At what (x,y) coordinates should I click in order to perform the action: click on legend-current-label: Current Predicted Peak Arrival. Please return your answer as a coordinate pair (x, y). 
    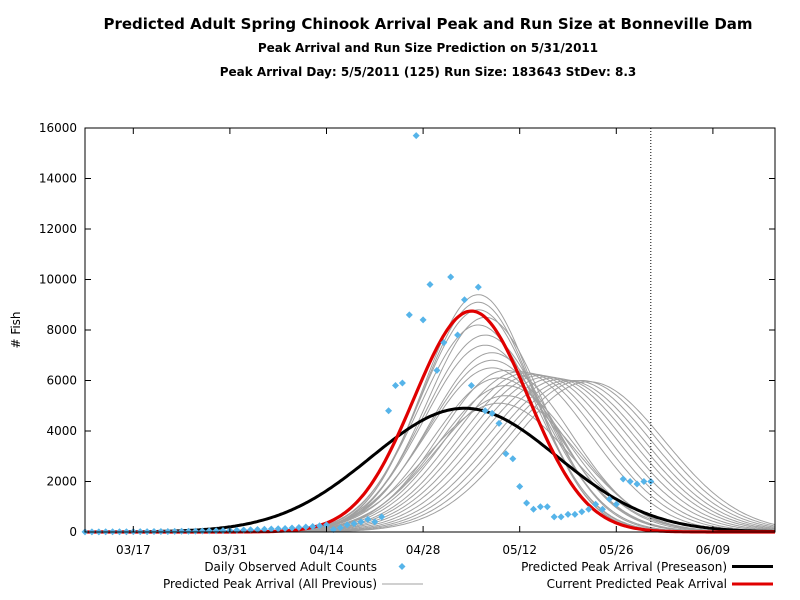
    Looking at the image, I should click on (637, 584).